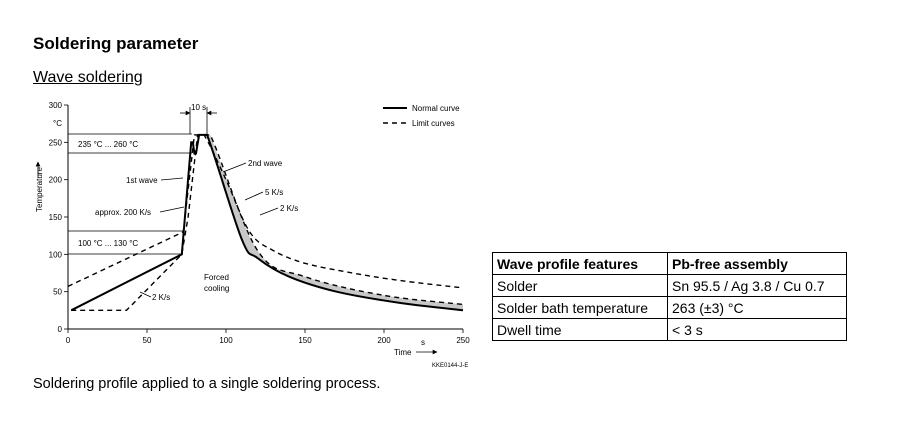 The height and width of the screenshot is (430, 900). I want to click on peak-range-label: 235 °C ... 260 °C, so click(108, 144).